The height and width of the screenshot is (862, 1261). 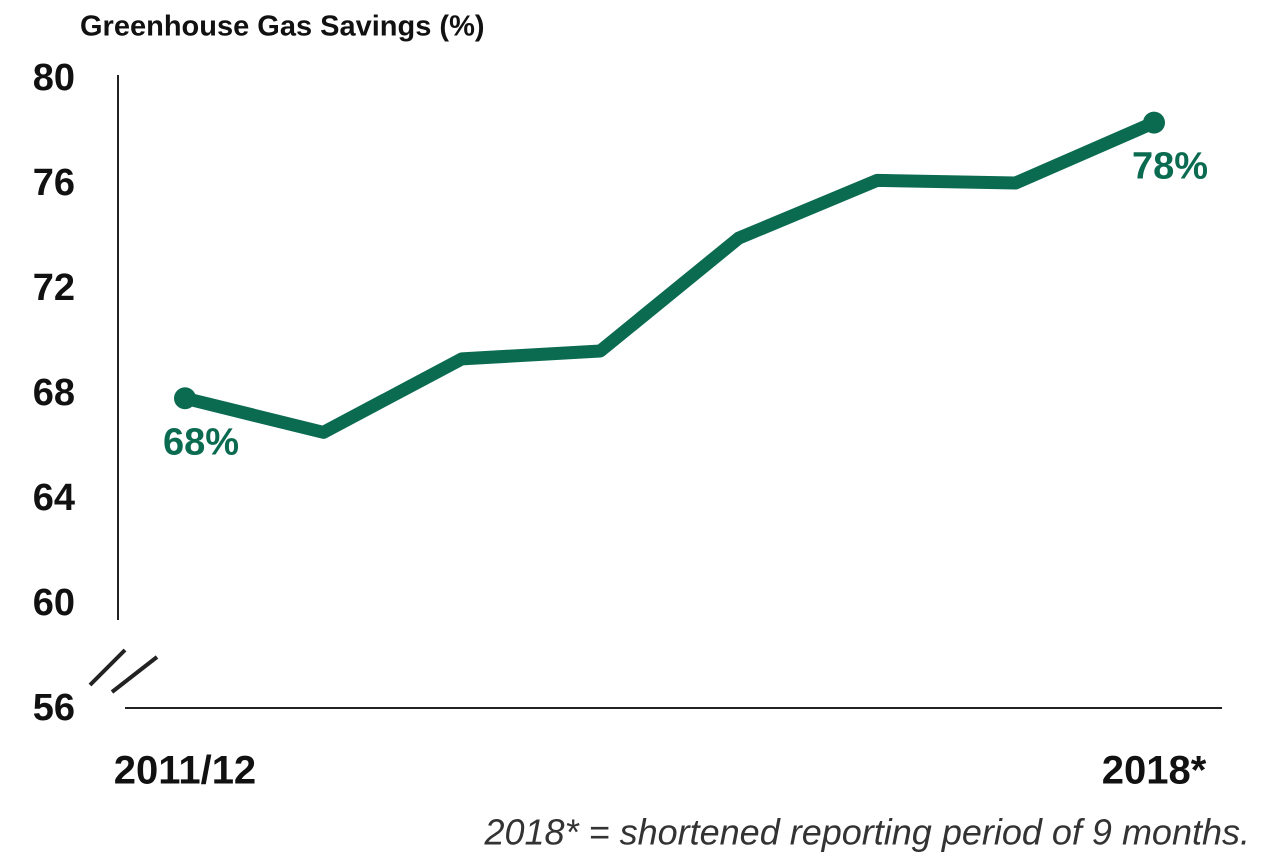 What do you see at coordinates (201, 442) in the screenshot?
I see `value-label: 68%` at bounding box center [201, 442].